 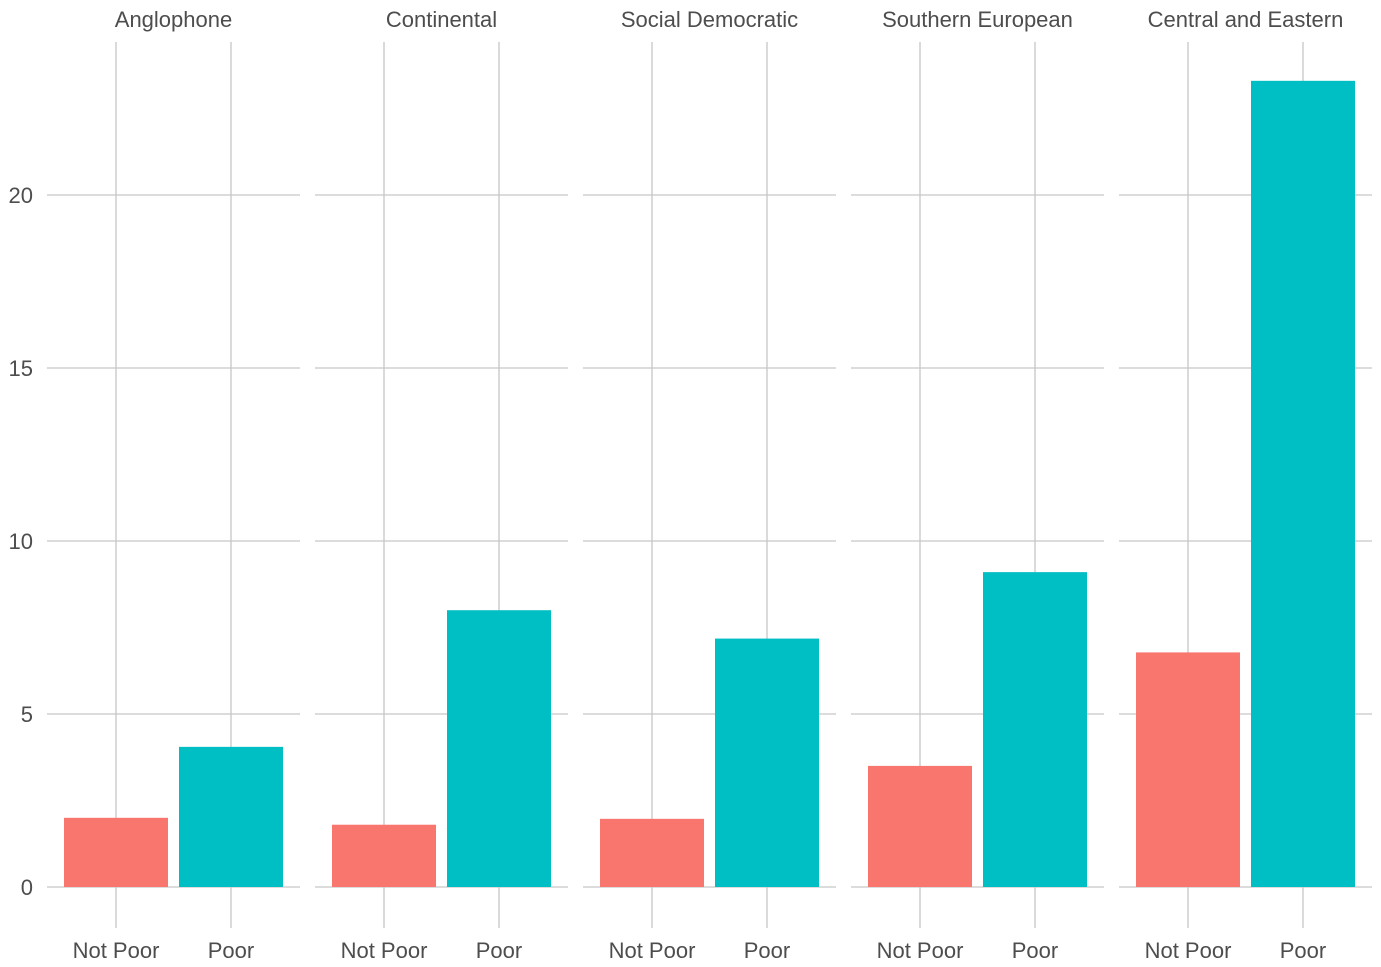 What do you see at coordinates (21, 368) in the screenshot?
I see `y-tick-label: 15` at bounding box center [21, 368].